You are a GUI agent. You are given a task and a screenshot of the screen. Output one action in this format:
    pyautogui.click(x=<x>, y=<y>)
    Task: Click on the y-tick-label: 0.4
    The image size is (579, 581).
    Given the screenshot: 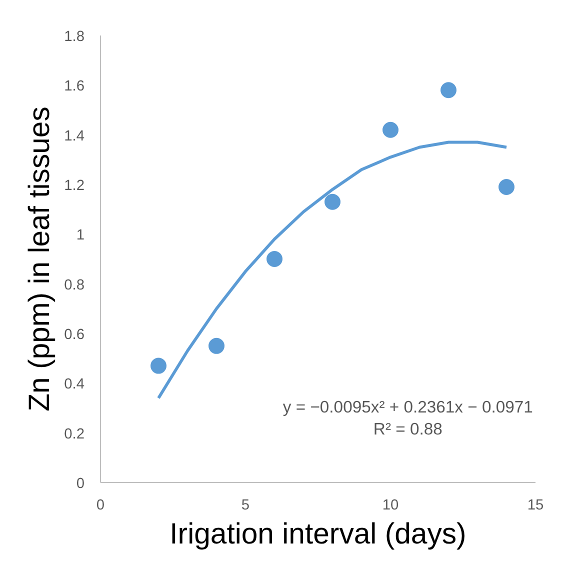 What is the action you would take?
    pyautogui.click(x=74, y=384)
    